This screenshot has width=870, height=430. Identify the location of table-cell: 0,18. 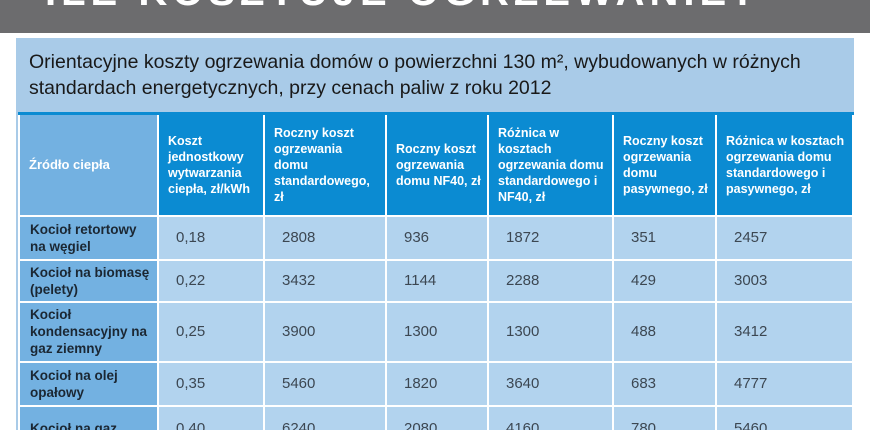
(211, 237).